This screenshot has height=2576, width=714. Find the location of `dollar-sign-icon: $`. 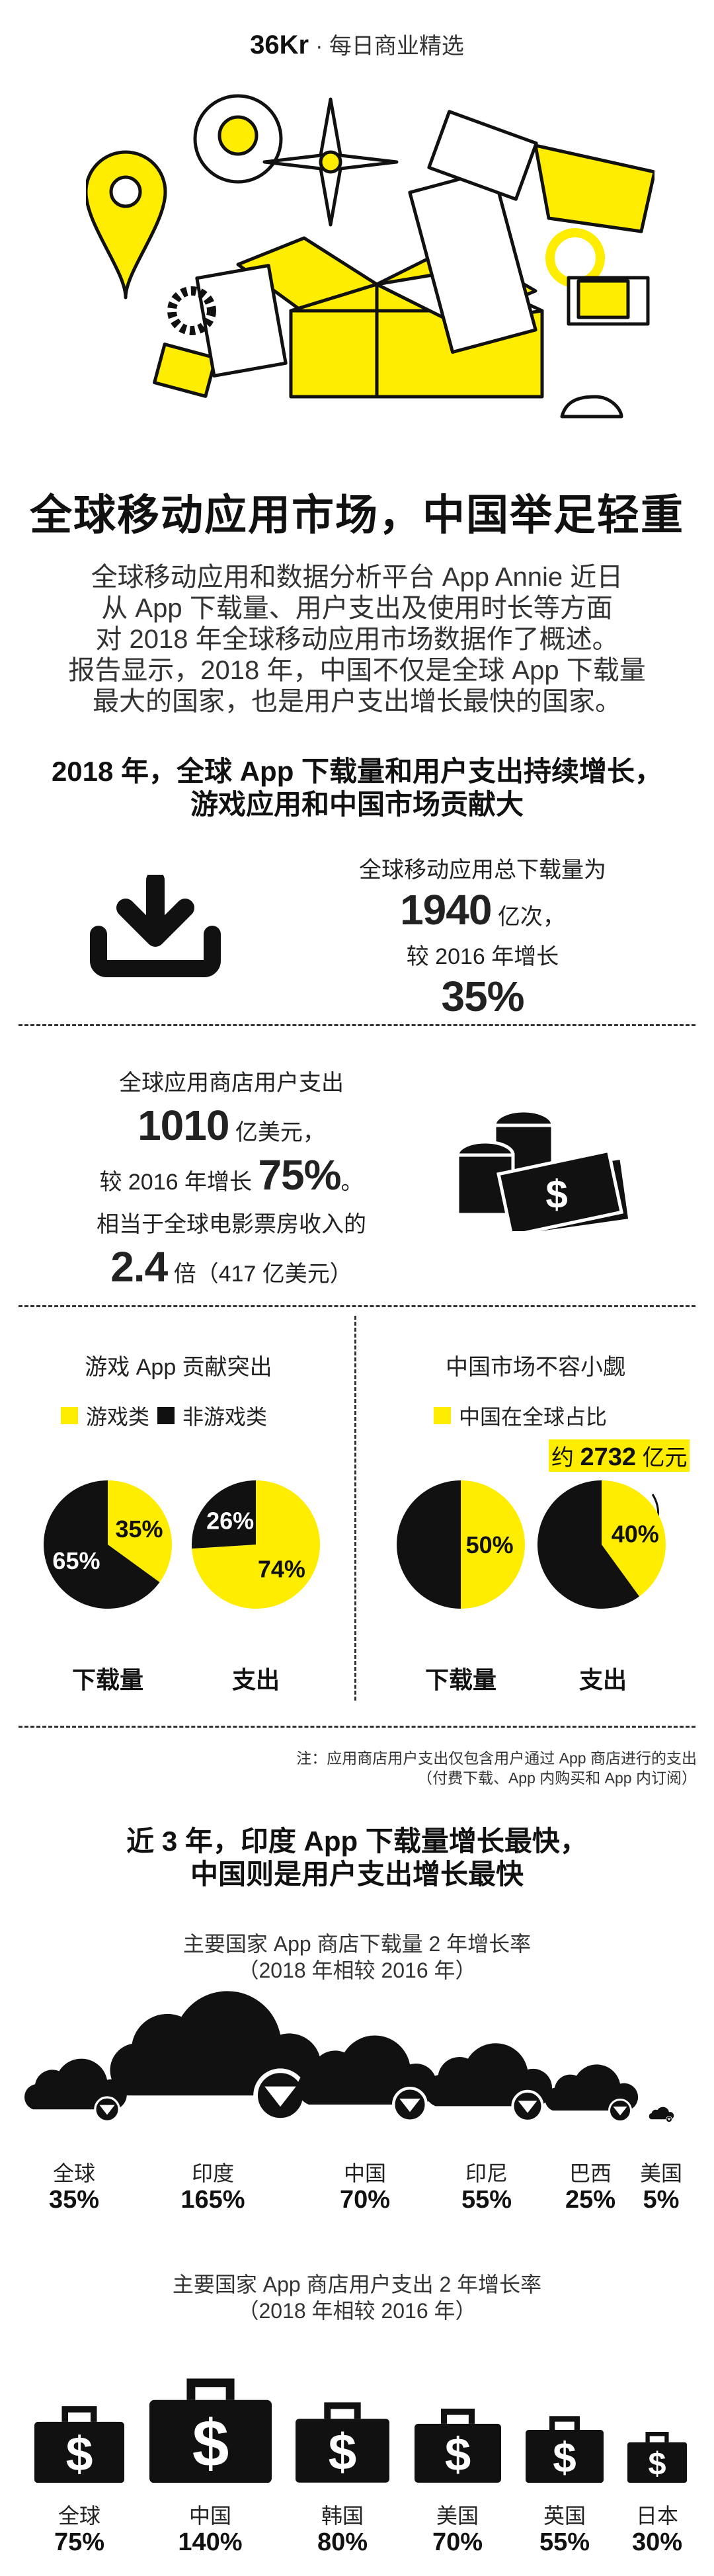

dollar-sign-icon: $ is located at coordinates (556, 1194).